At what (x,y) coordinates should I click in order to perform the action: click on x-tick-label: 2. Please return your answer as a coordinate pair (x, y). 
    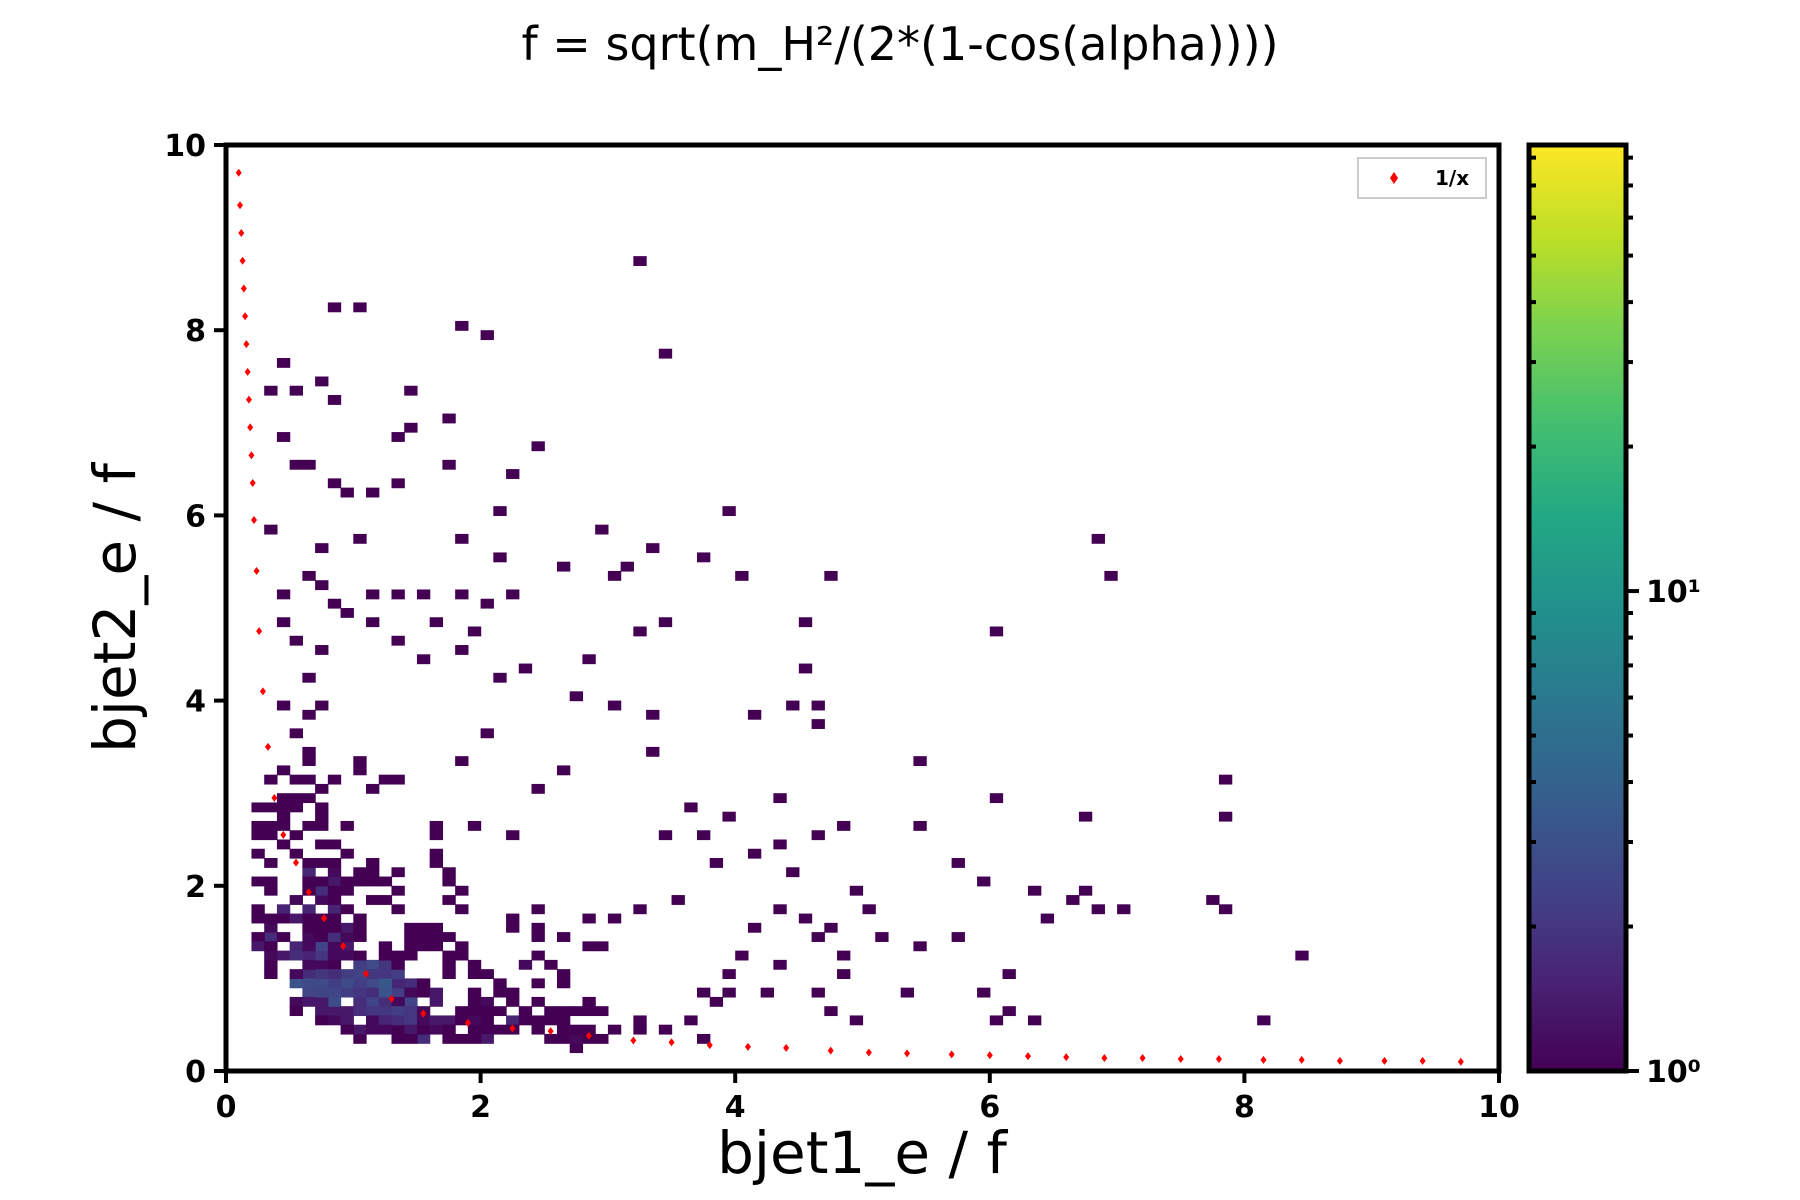
    Looking at the image, I should click on (480, 1107).